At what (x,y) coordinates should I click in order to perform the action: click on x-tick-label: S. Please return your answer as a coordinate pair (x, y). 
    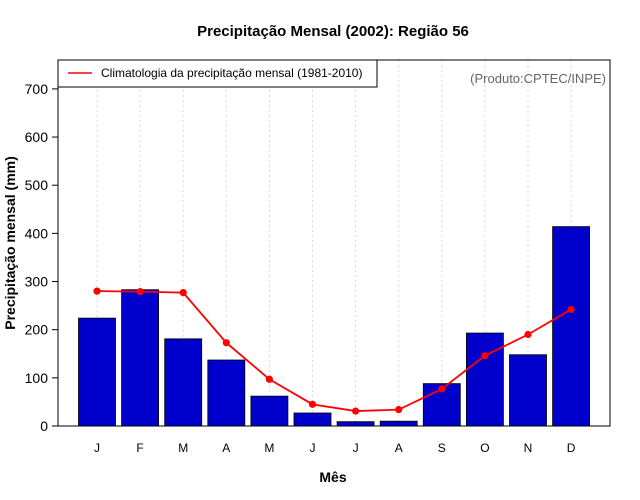
    Looking at the image, I should click on (442, 448).